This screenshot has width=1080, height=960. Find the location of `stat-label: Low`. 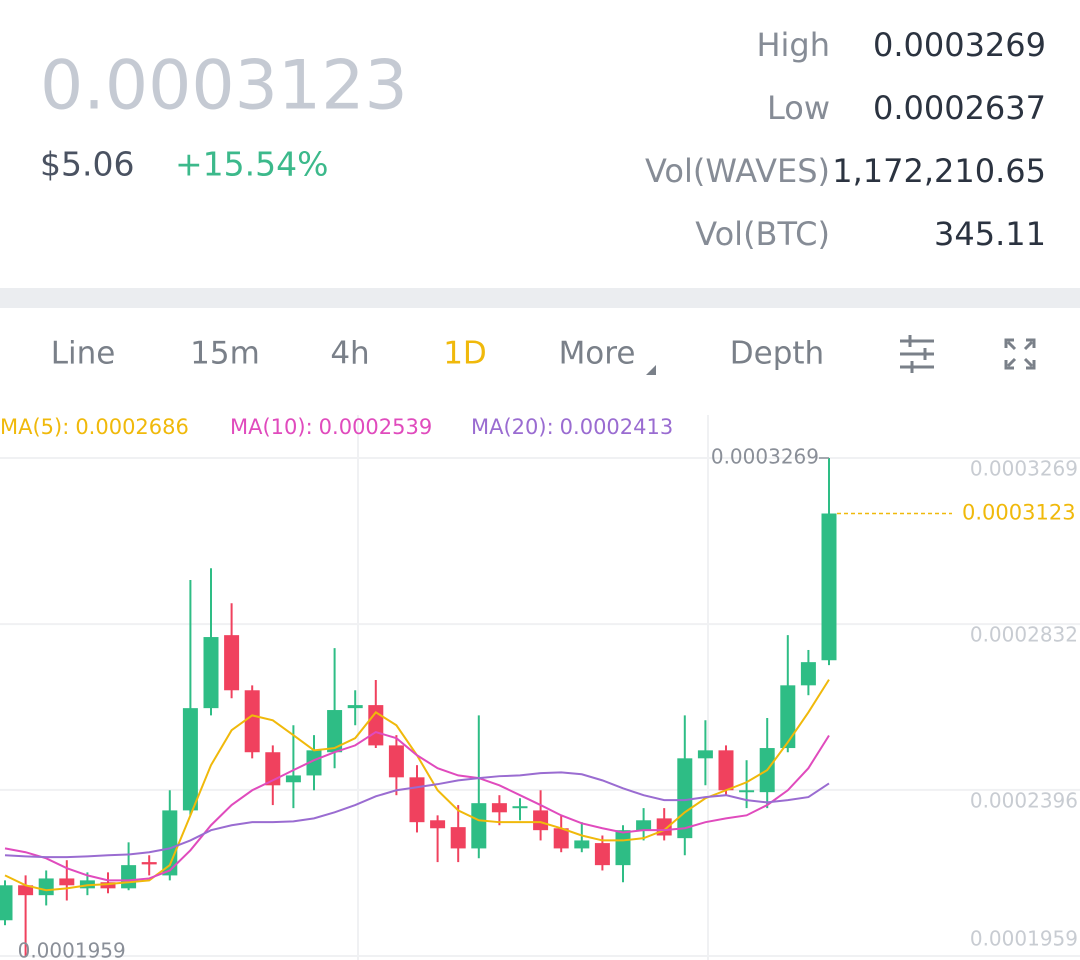

stat-label: Low is located at coordinates (798, 108).